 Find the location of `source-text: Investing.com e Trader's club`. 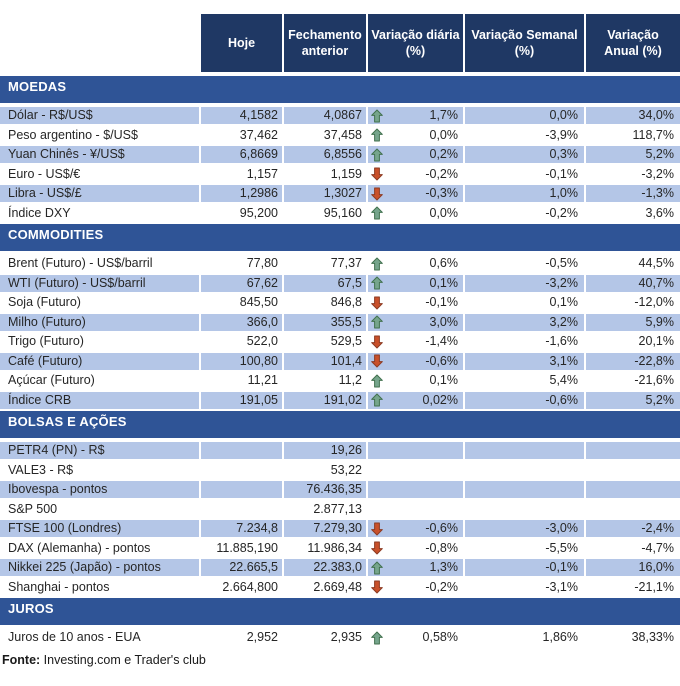

source-text: Investing.com e Trader's club is located at coordinates (123, 660).